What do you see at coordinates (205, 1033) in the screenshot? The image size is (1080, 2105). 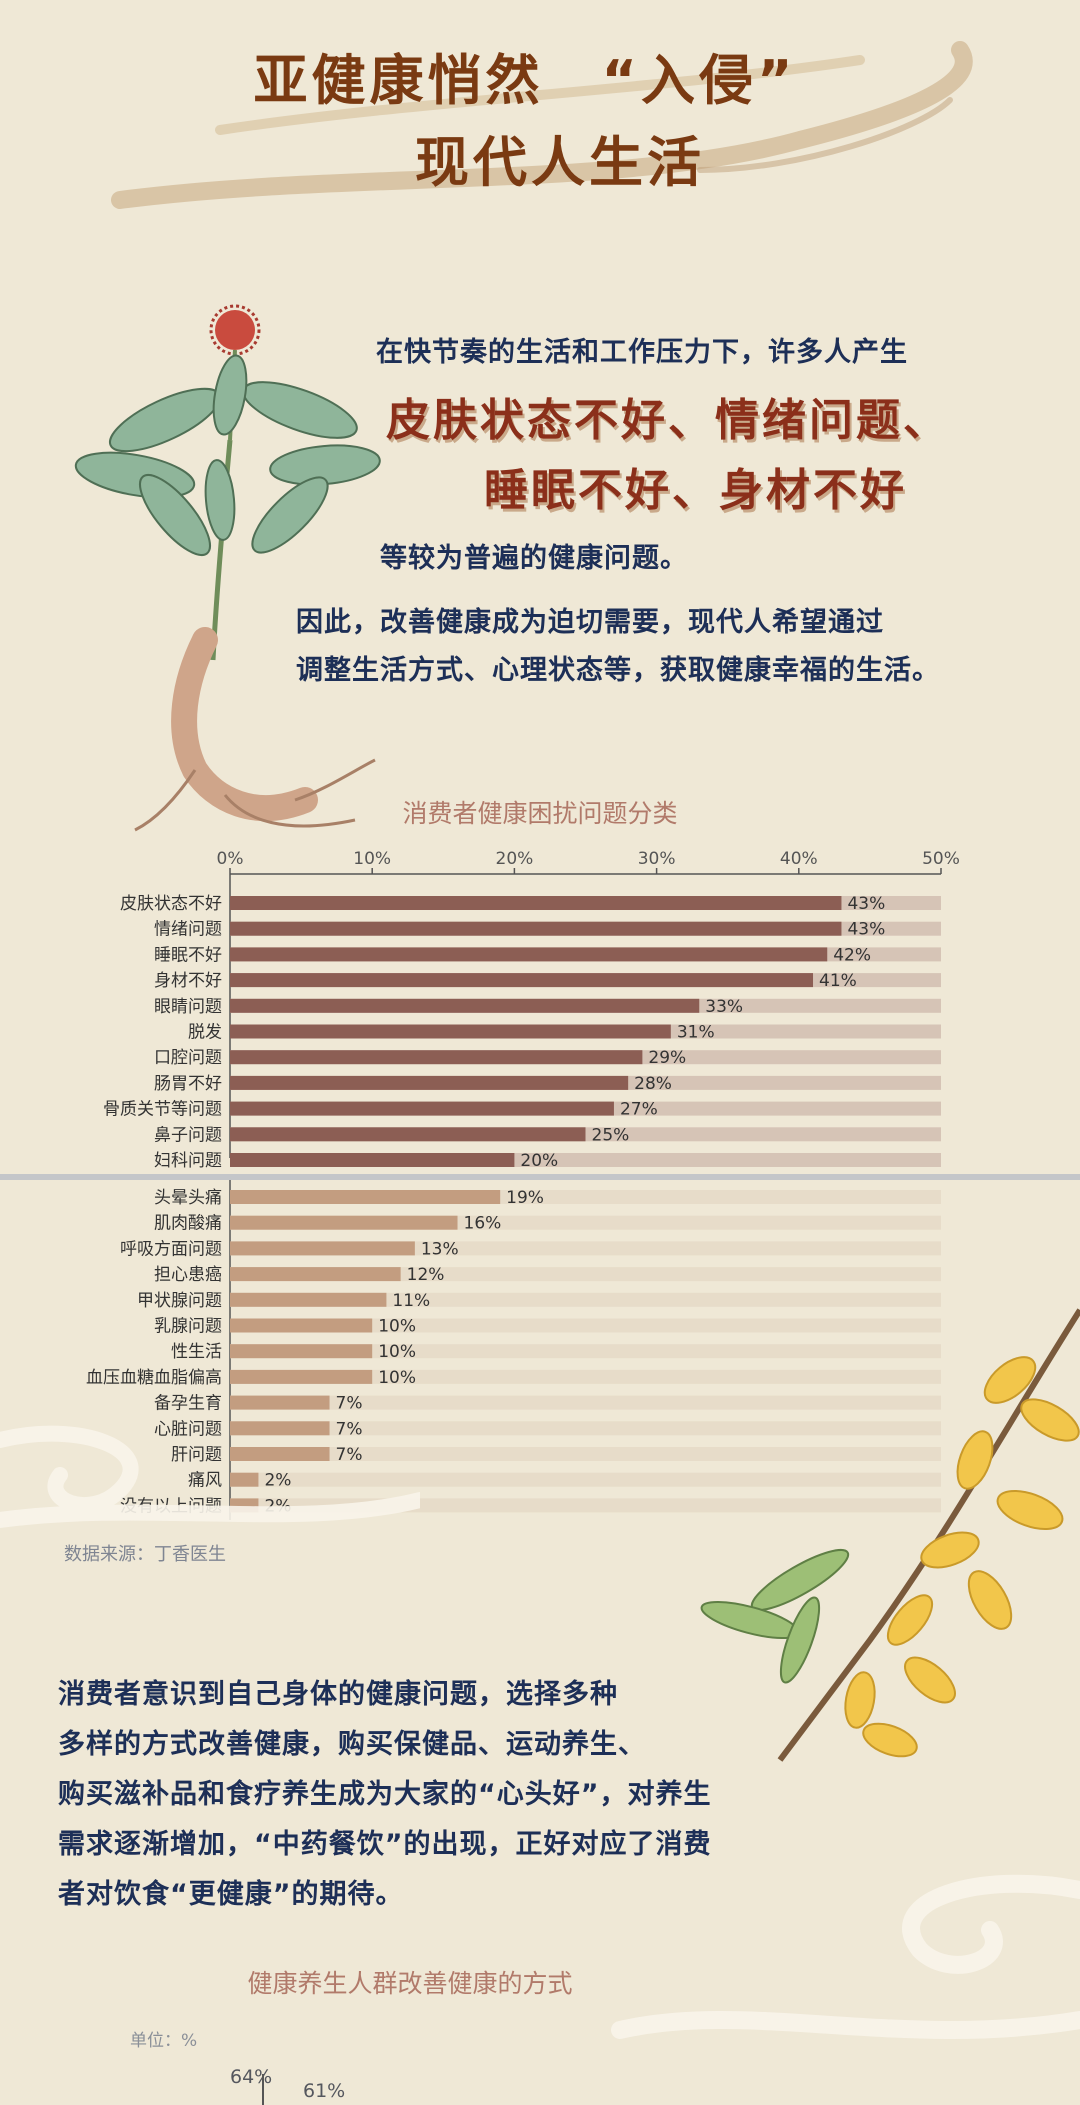 I see `category-label: 脱发` at bounding box center [205, 1033].